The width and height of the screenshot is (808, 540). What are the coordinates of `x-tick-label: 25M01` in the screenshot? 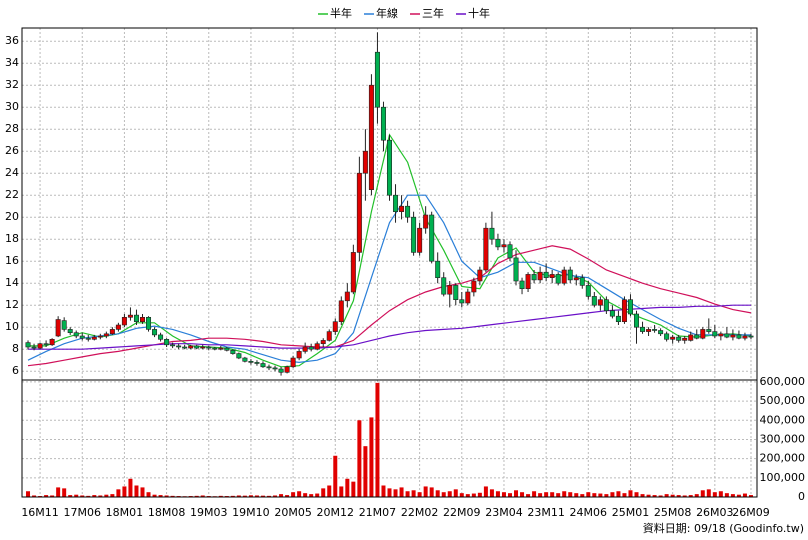 It's located at (631, 512).